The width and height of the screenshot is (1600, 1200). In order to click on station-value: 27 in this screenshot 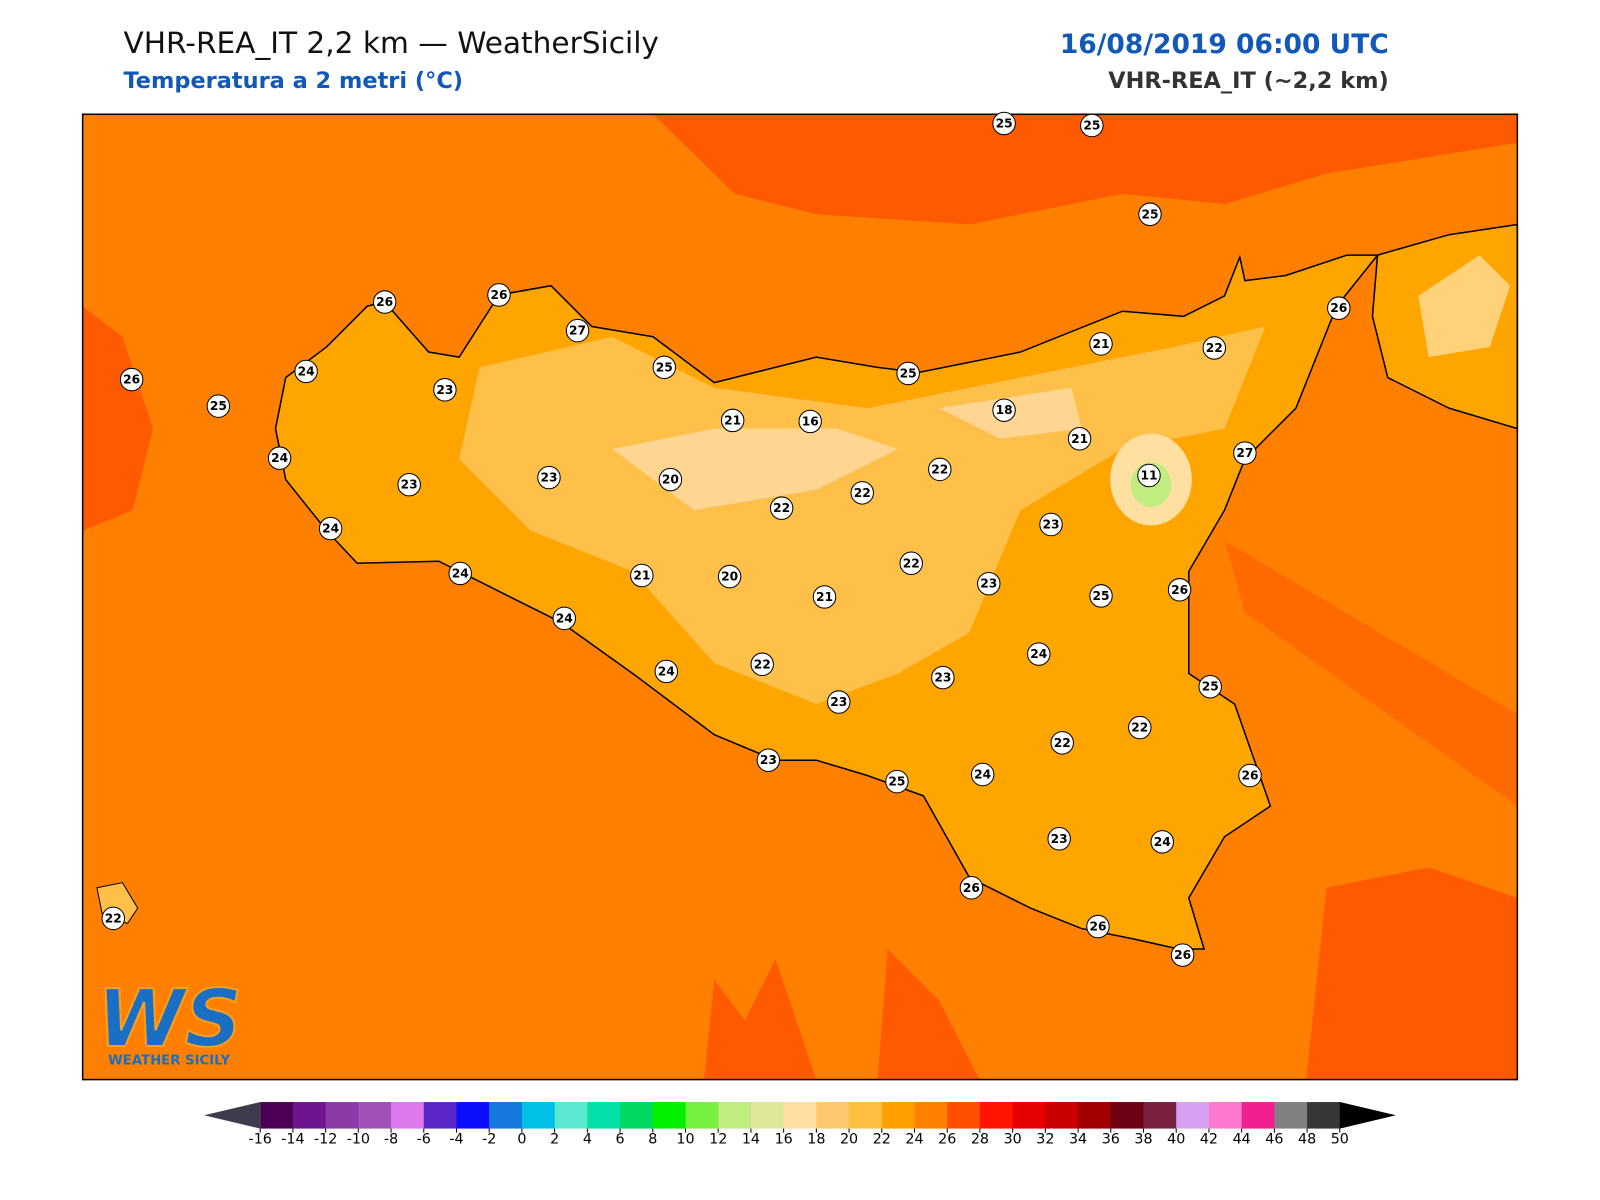, I will do `click(577, 331)`.